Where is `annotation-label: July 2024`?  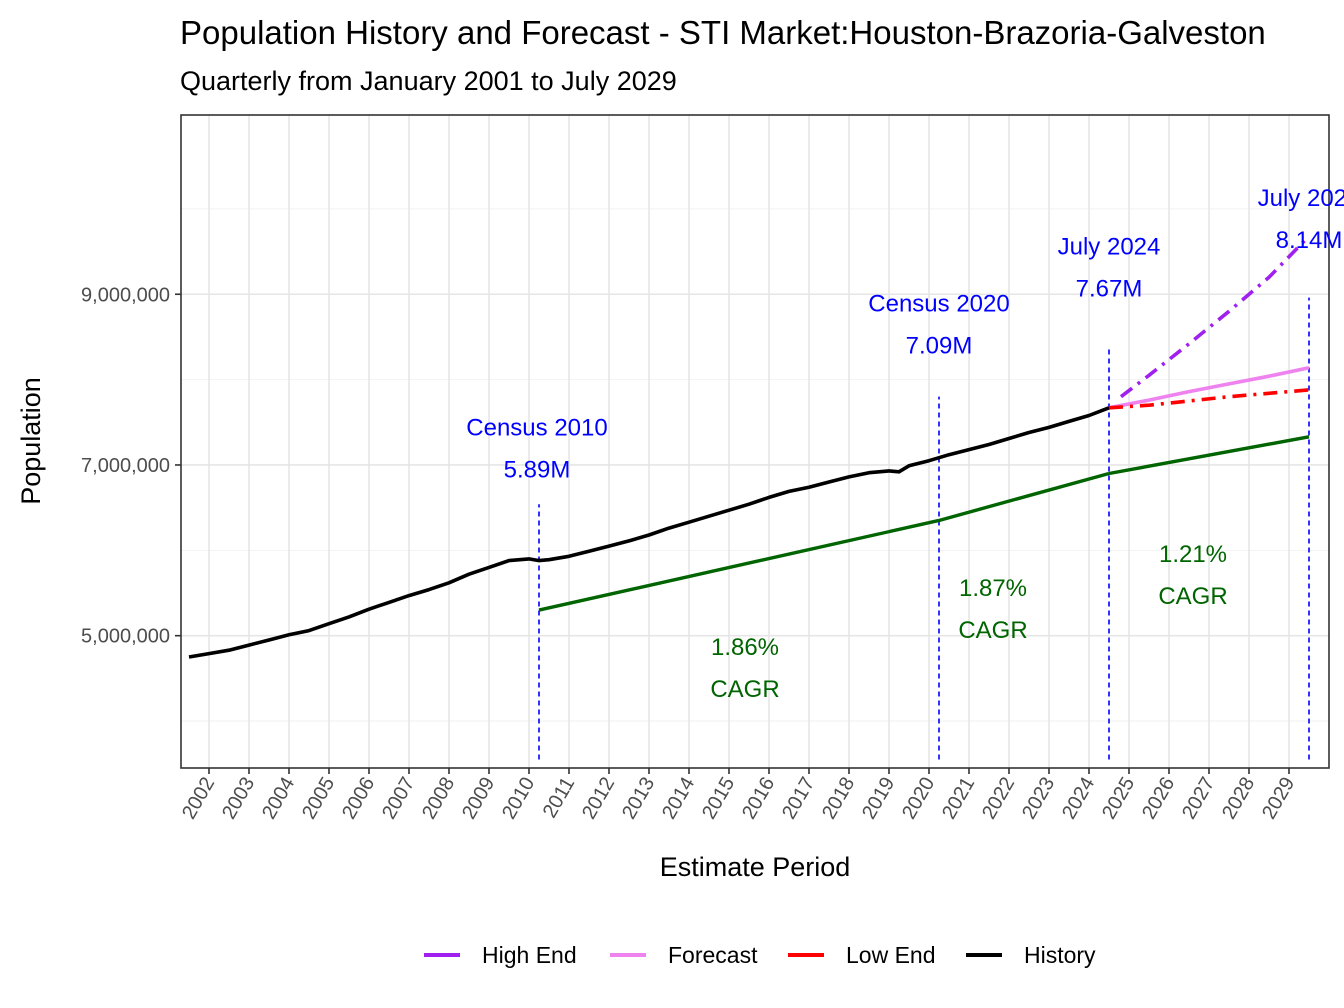 annotation-label: July 2024 is located at coordinates (1109, 247).